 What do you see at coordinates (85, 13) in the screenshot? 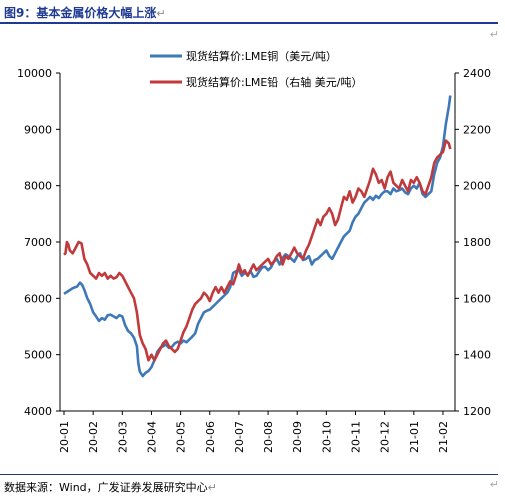
I see `figure-title: 图9：基本金属价格大幅上涨↵` at bounding box center [85, 13].